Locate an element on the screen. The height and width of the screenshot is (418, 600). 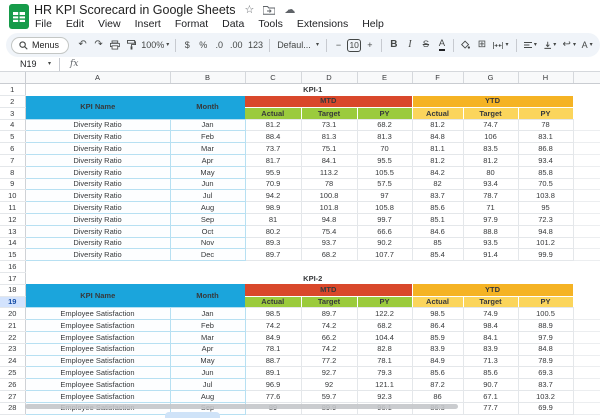
value-cell: 78.9 is located at coordinates (546, 361).